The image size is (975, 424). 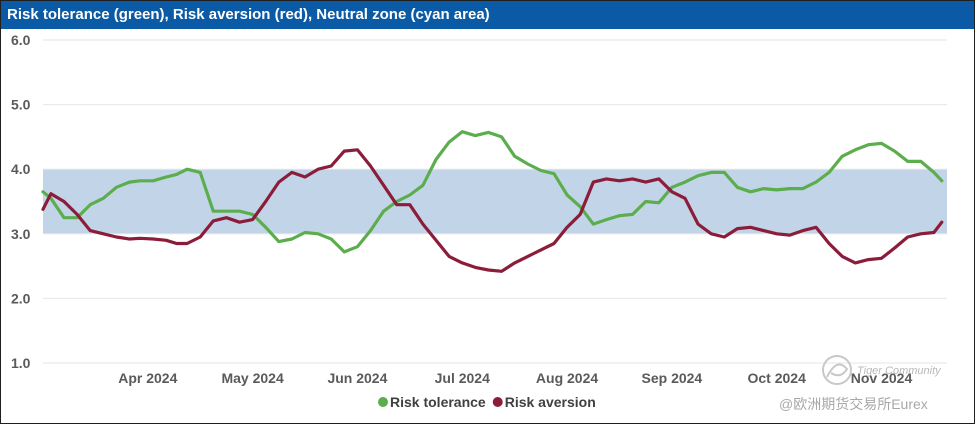 I want to click on watermark: Tiger Community @欧洲期货交易所Eurex, so click(x=860, y=383).